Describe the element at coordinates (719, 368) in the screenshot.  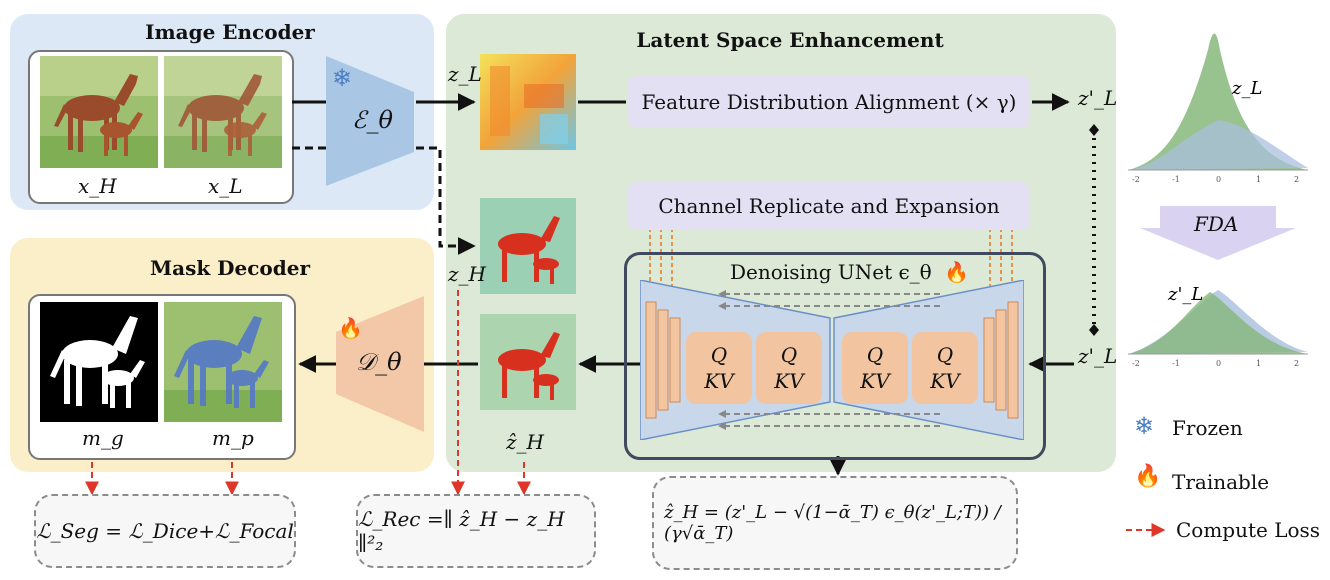
I see `attention-block-1: Q KV` at that location.